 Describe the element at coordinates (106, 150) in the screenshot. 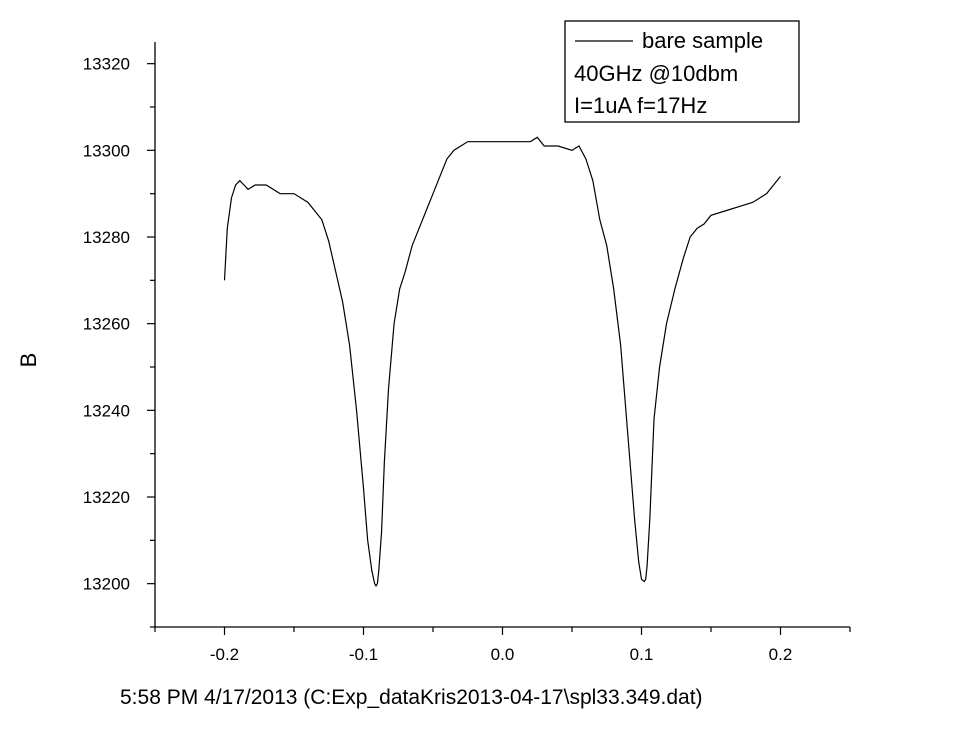

I see `y-tick-label: 13300` at that location.